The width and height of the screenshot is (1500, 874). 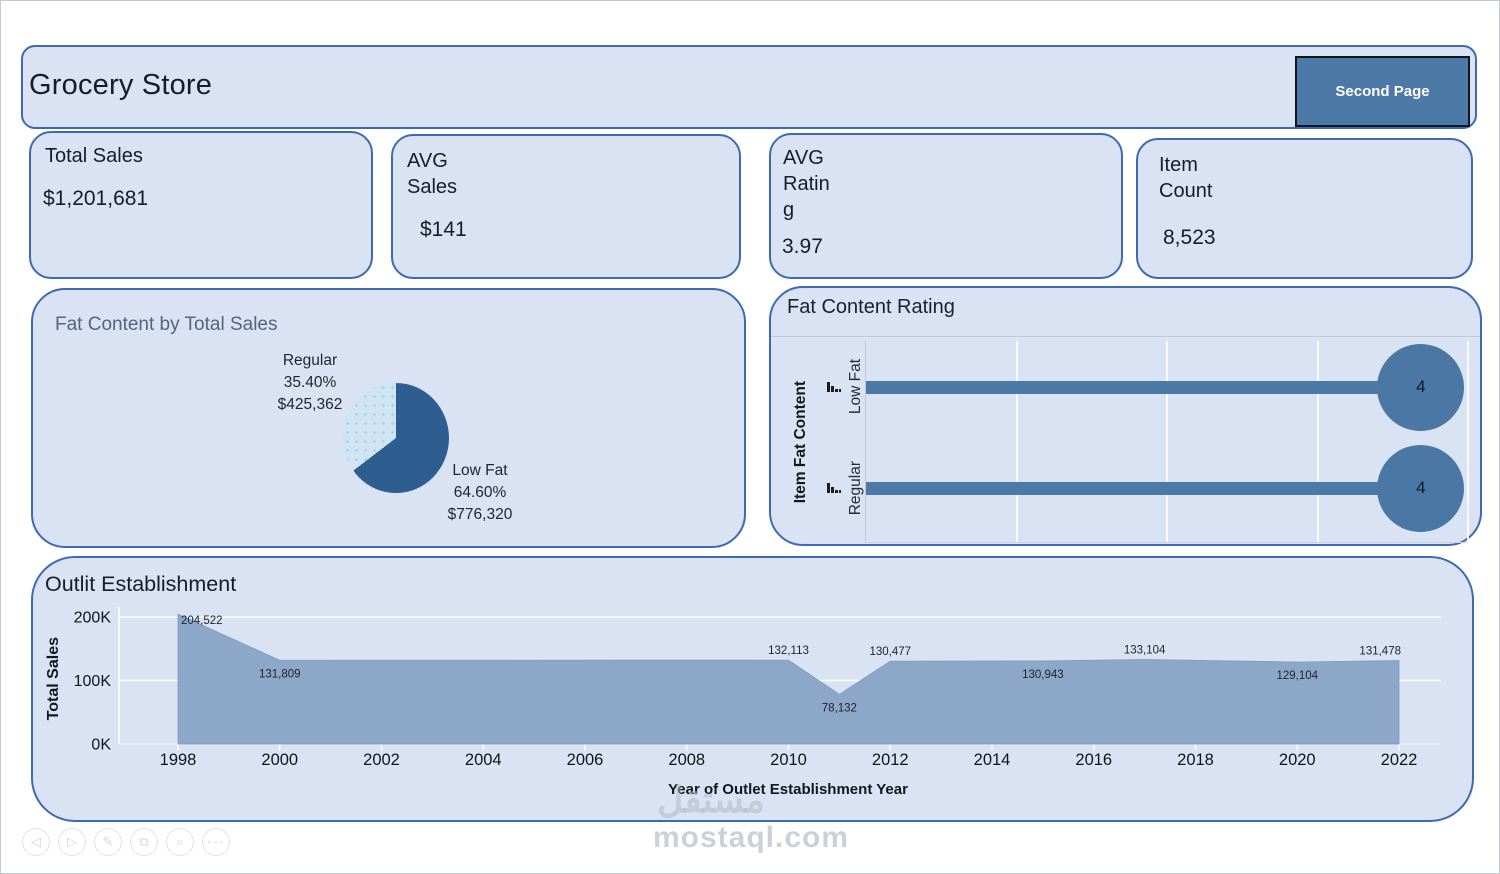 I want to click on x-tick-label: 2022, so click(x=1399, y=760).